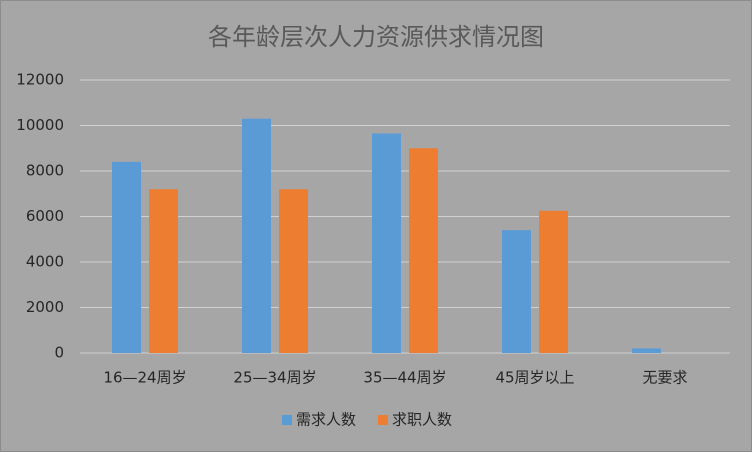  Describe the element at coordinates (422, 420) in the screenshot. I see `legend-label: 求职人数` at that location.